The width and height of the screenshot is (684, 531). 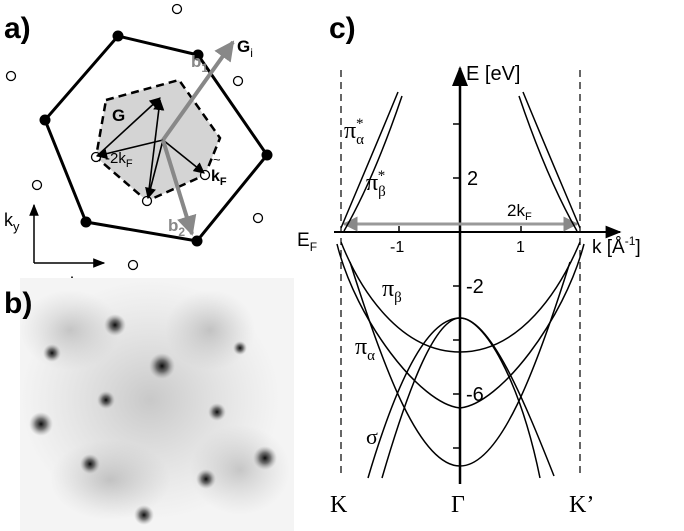 I want to click on g-label: G, so click(x=118, y=115).